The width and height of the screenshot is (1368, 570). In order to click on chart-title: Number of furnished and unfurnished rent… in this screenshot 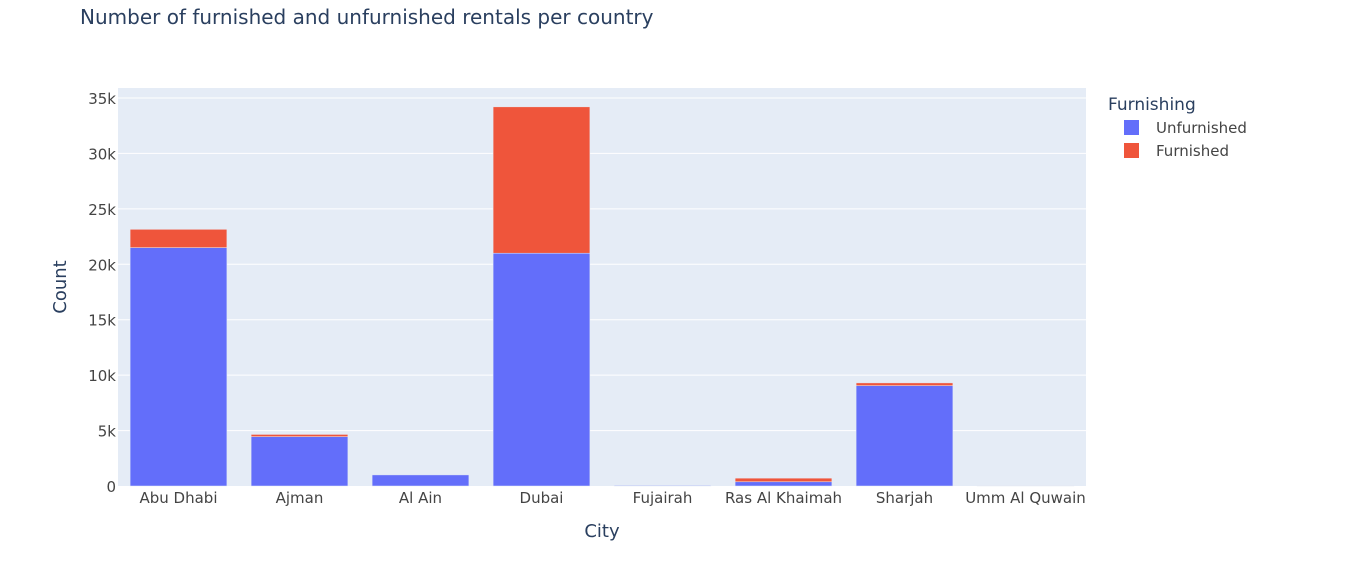, I will do `click(367, 17)`.